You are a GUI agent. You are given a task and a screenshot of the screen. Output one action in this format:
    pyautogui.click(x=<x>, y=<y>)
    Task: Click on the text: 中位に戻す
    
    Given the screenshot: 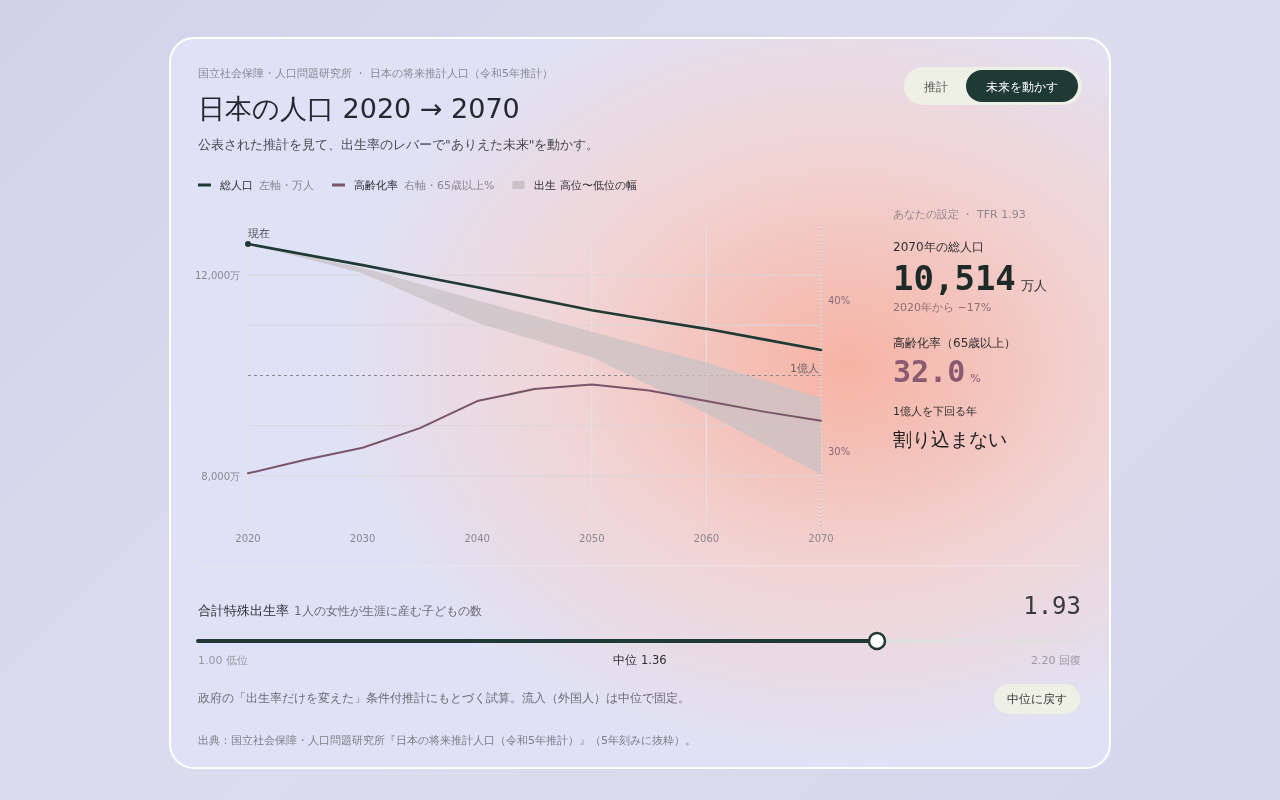 What is the action you would take?
    pyautogui.click(x=1037, y=699)
    